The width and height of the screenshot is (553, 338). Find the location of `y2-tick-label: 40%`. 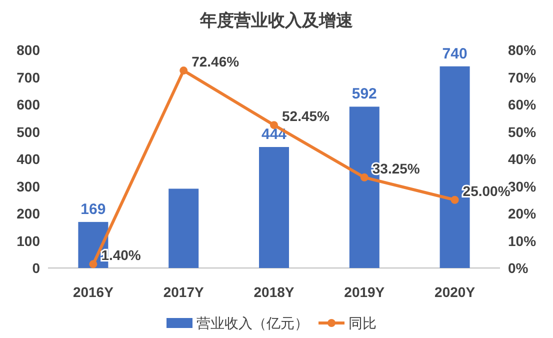

y2-tick-label: 40% is located at coordinates (522, 159).